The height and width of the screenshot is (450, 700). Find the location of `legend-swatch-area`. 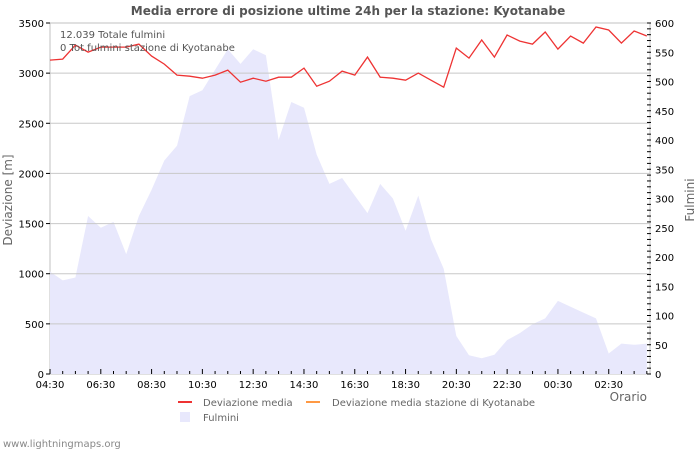

legend-swatch-area is located at coordinates (185, 417).